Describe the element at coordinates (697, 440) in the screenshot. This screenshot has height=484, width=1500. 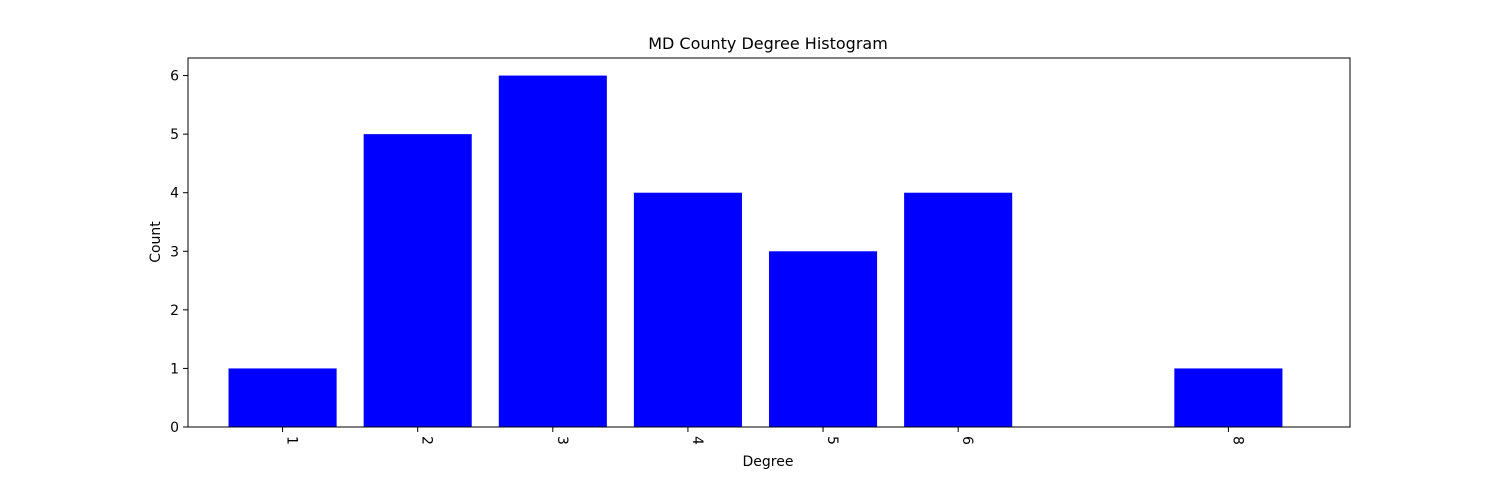
I see `x-tick-label: 4` at that location.